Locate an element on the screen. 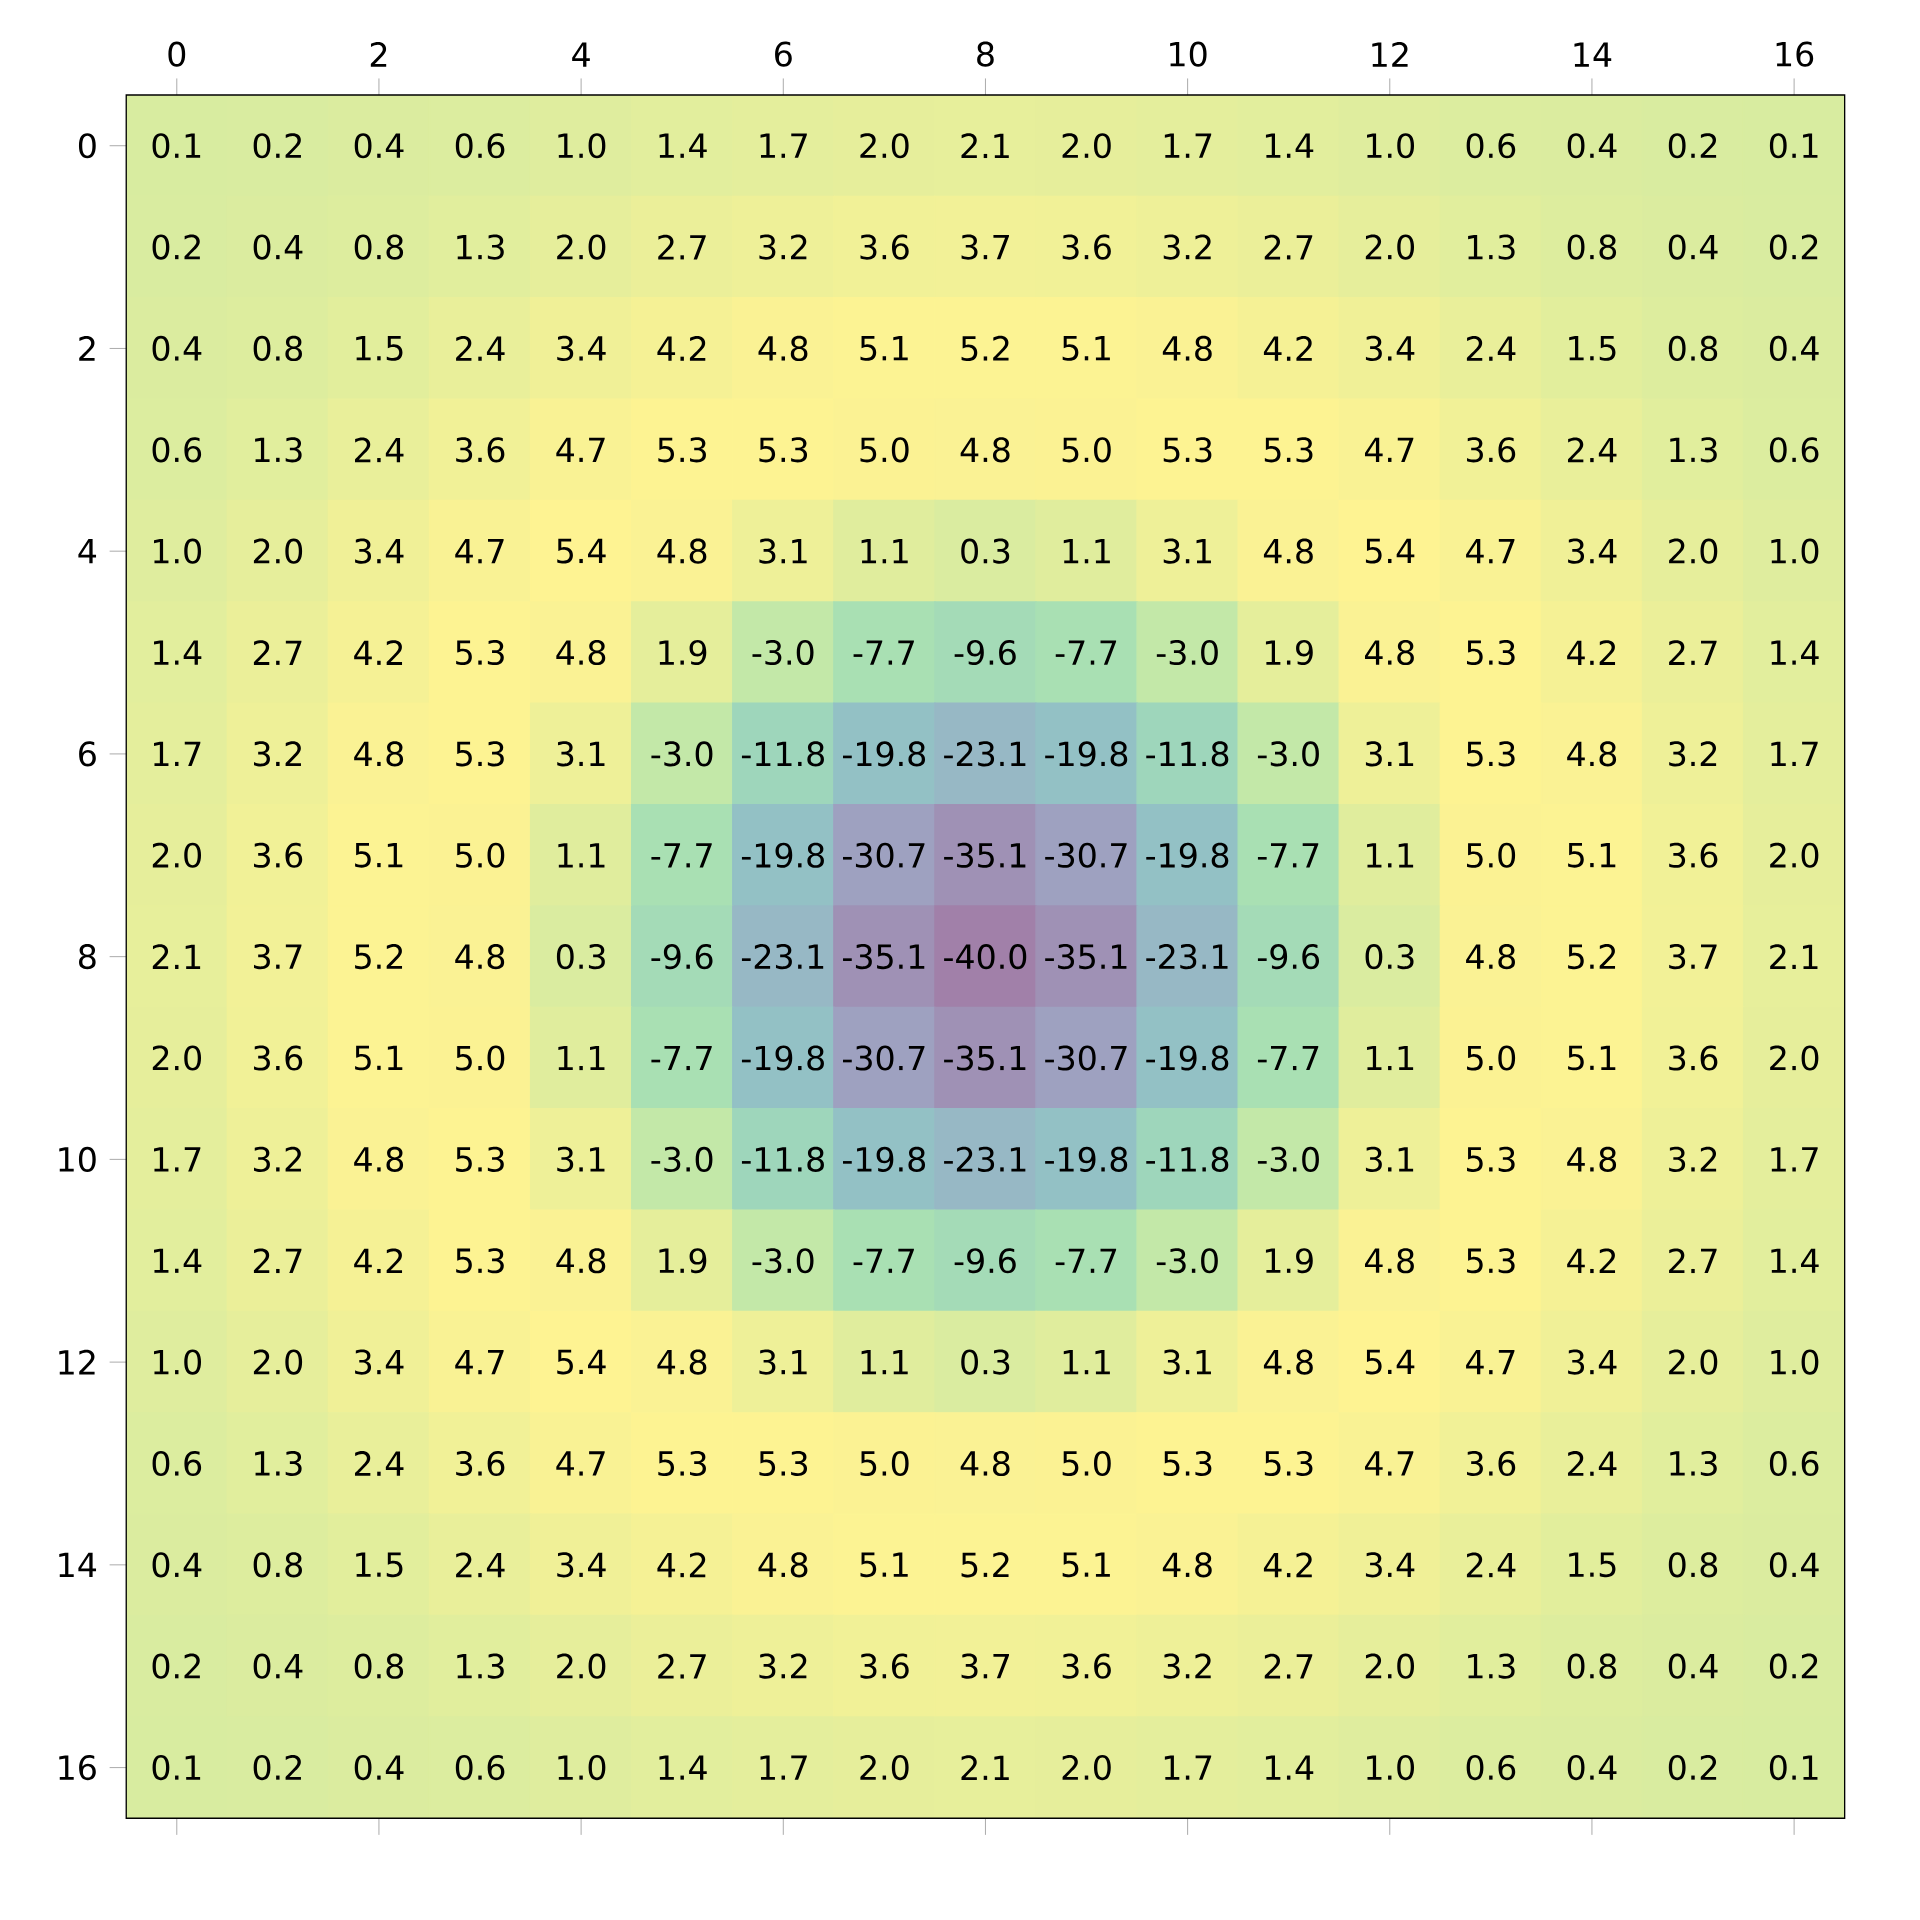 The image size is (1920, 1920). data-label: 0.1 is located at coordinates (1793, 146).